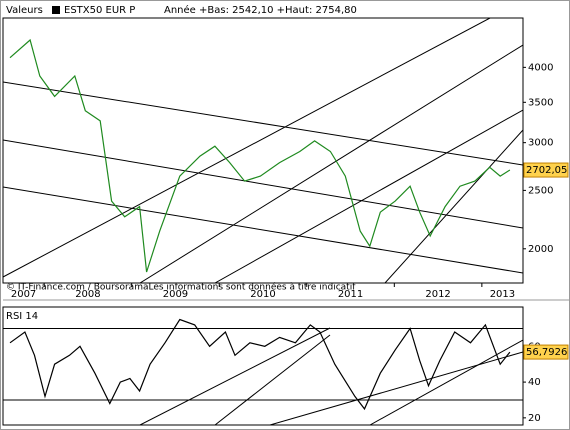 The width and height of the screenshot is (570, 430). Describe the element at coordinates (24, 10) in the screenshot. I see `legend-title: Valeurs` at that location.